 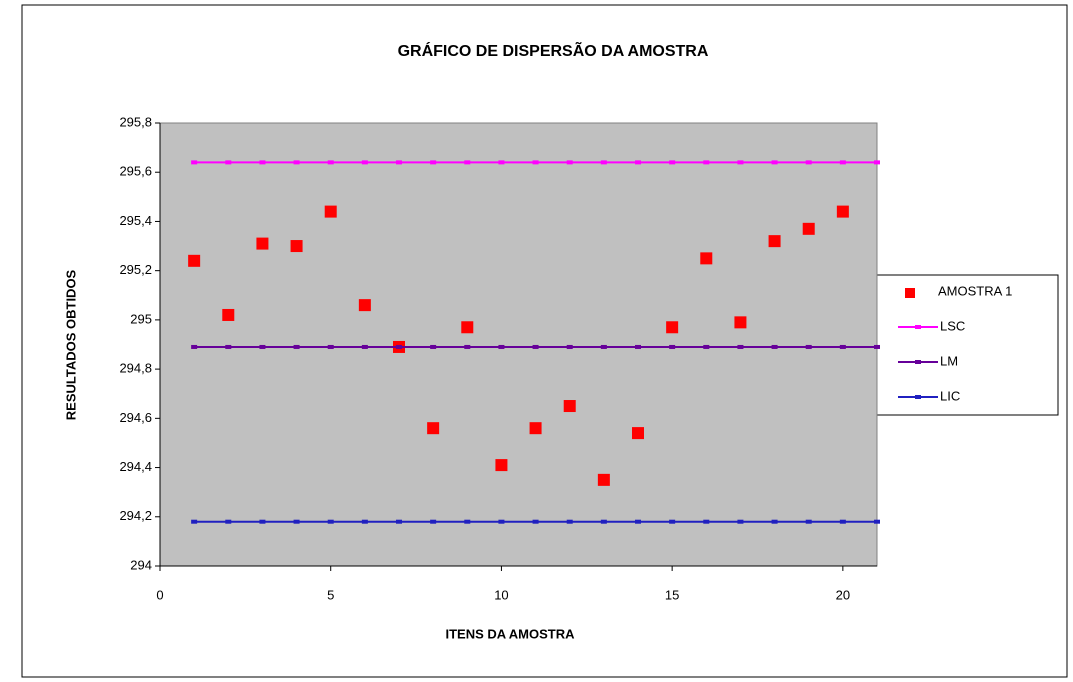 What do you see at coordinates (135, 171) in the screenshot?
I see `y-tick-label: 295,6` at bounding box center [135, 171].